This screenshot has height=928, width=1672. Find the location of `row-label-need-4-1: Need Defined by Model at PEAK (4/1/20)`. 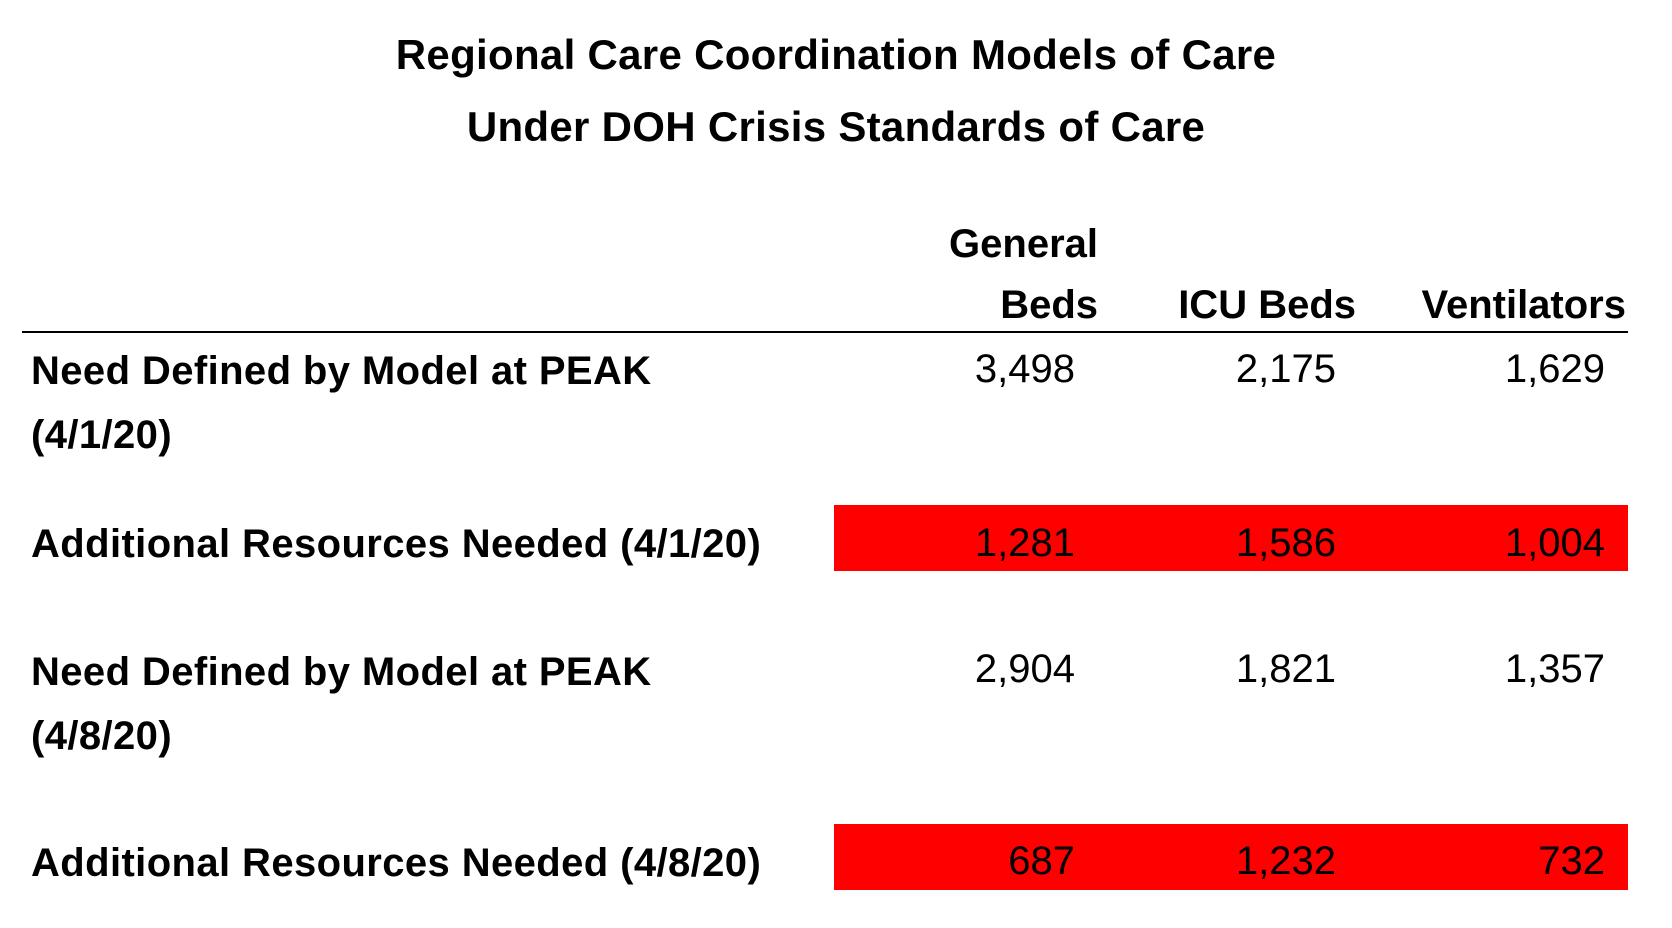

row-label-need-4-1: Need Defined by Model at PEAK (4/1/20) is located at coordinates (341, 403).